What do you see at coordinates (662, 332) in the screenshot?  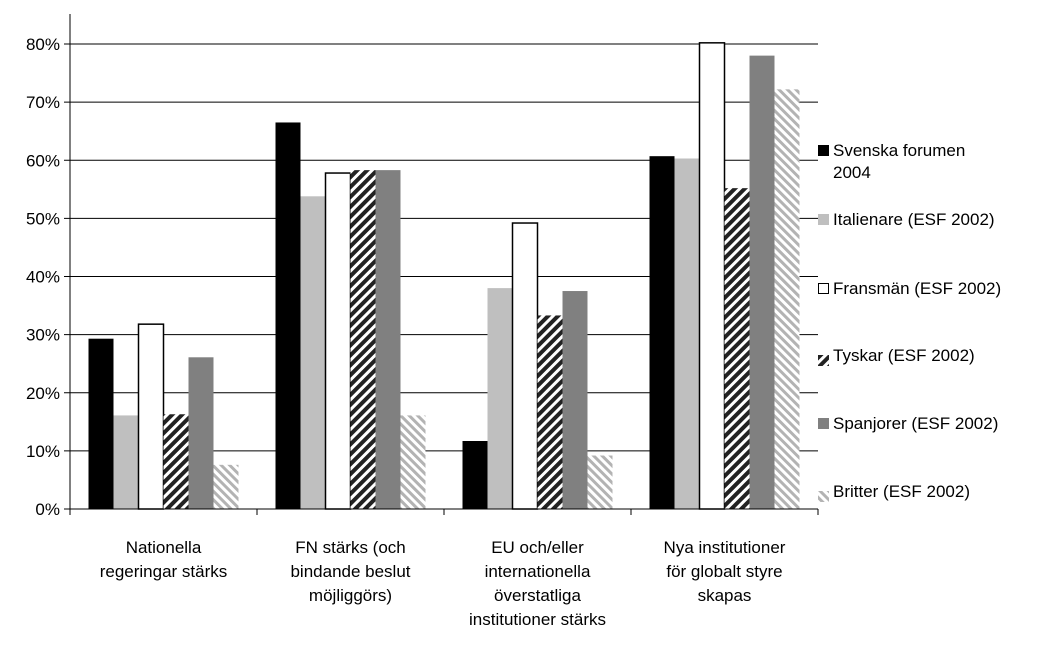 I see `bar-s0-c3` at bounding box center [662, 332].